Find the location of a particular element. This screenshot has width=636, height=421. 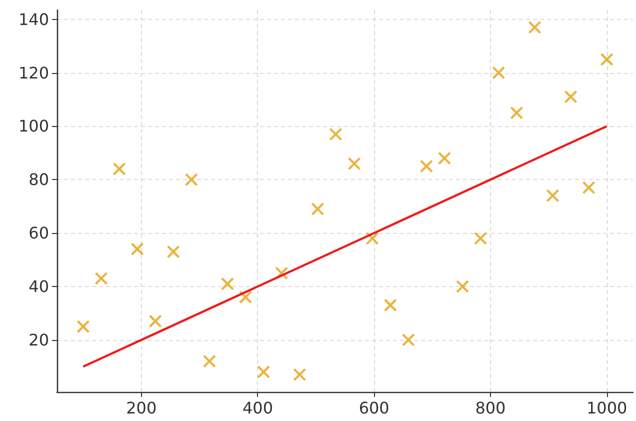

y-tick-label: 80 is located at coordinates (38, 180).